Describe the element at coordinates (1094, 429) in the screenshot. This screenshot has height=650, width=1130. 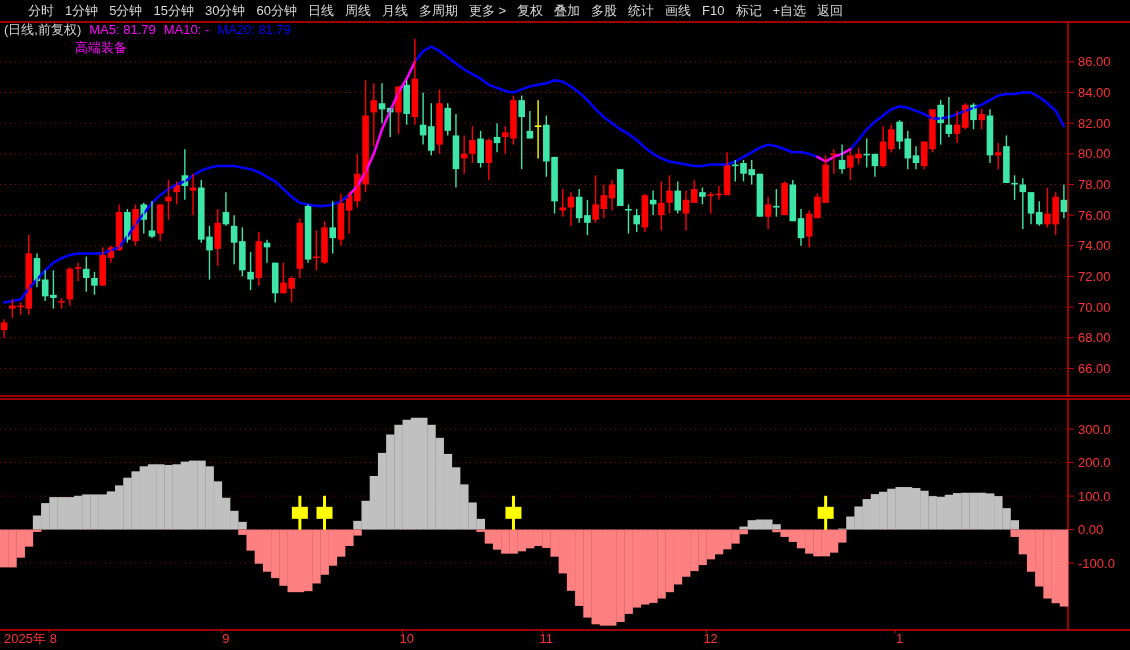
I see `y-tick-label: 300.0` at that location.